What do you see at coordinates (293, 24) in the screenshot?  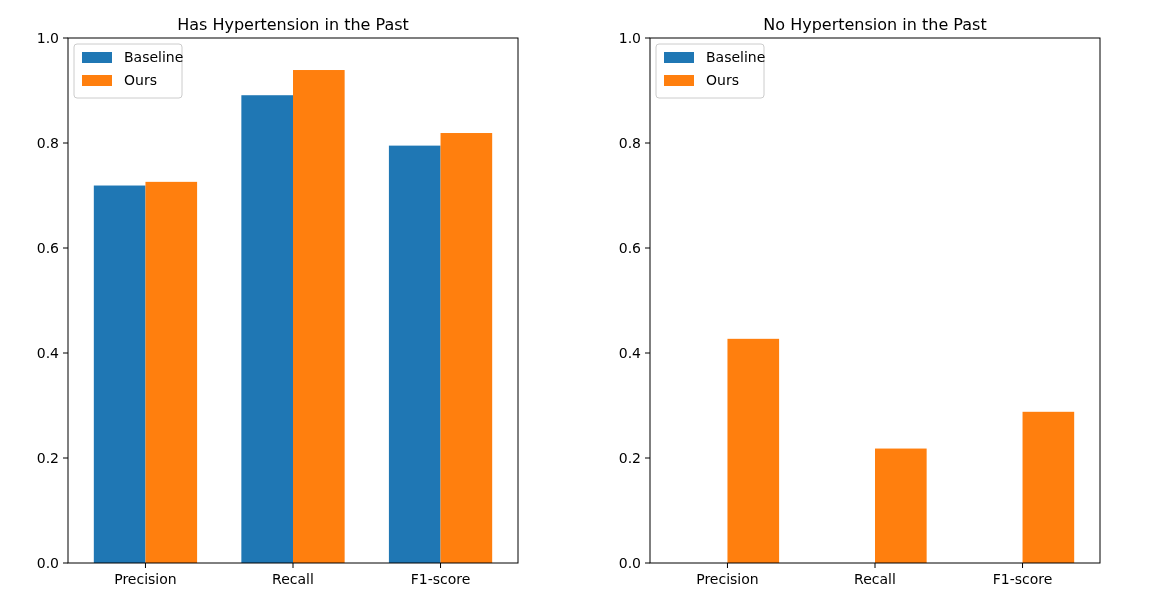 I see `chart-title: Has Hypertension in the Past` at bounding box center [293, 24].